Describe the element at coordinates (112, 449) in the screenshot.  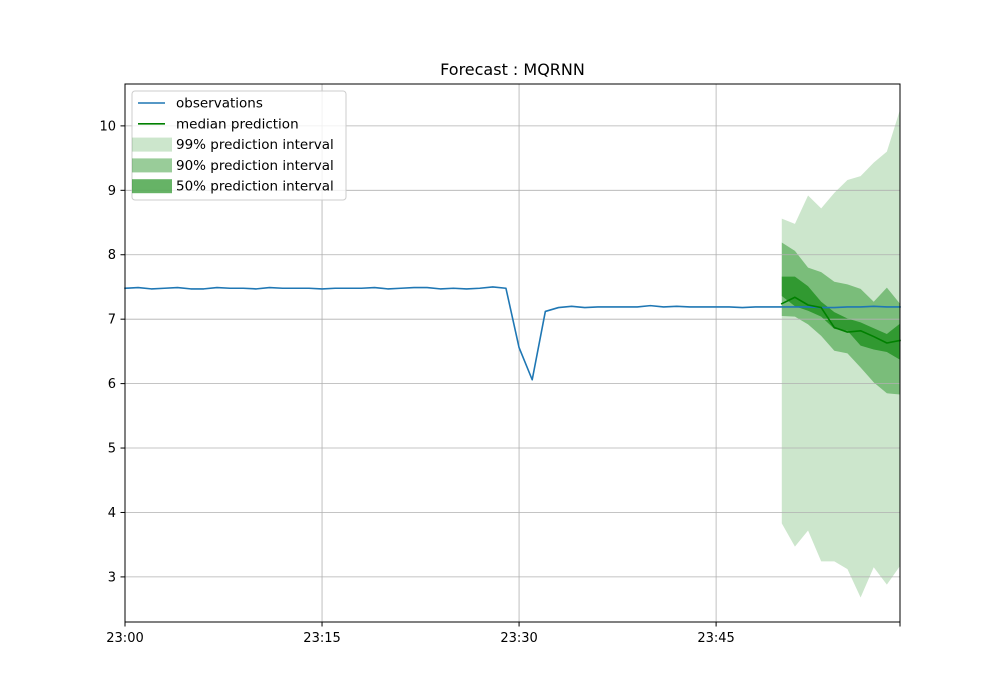
I see `y-tick-label: 5` at that location.